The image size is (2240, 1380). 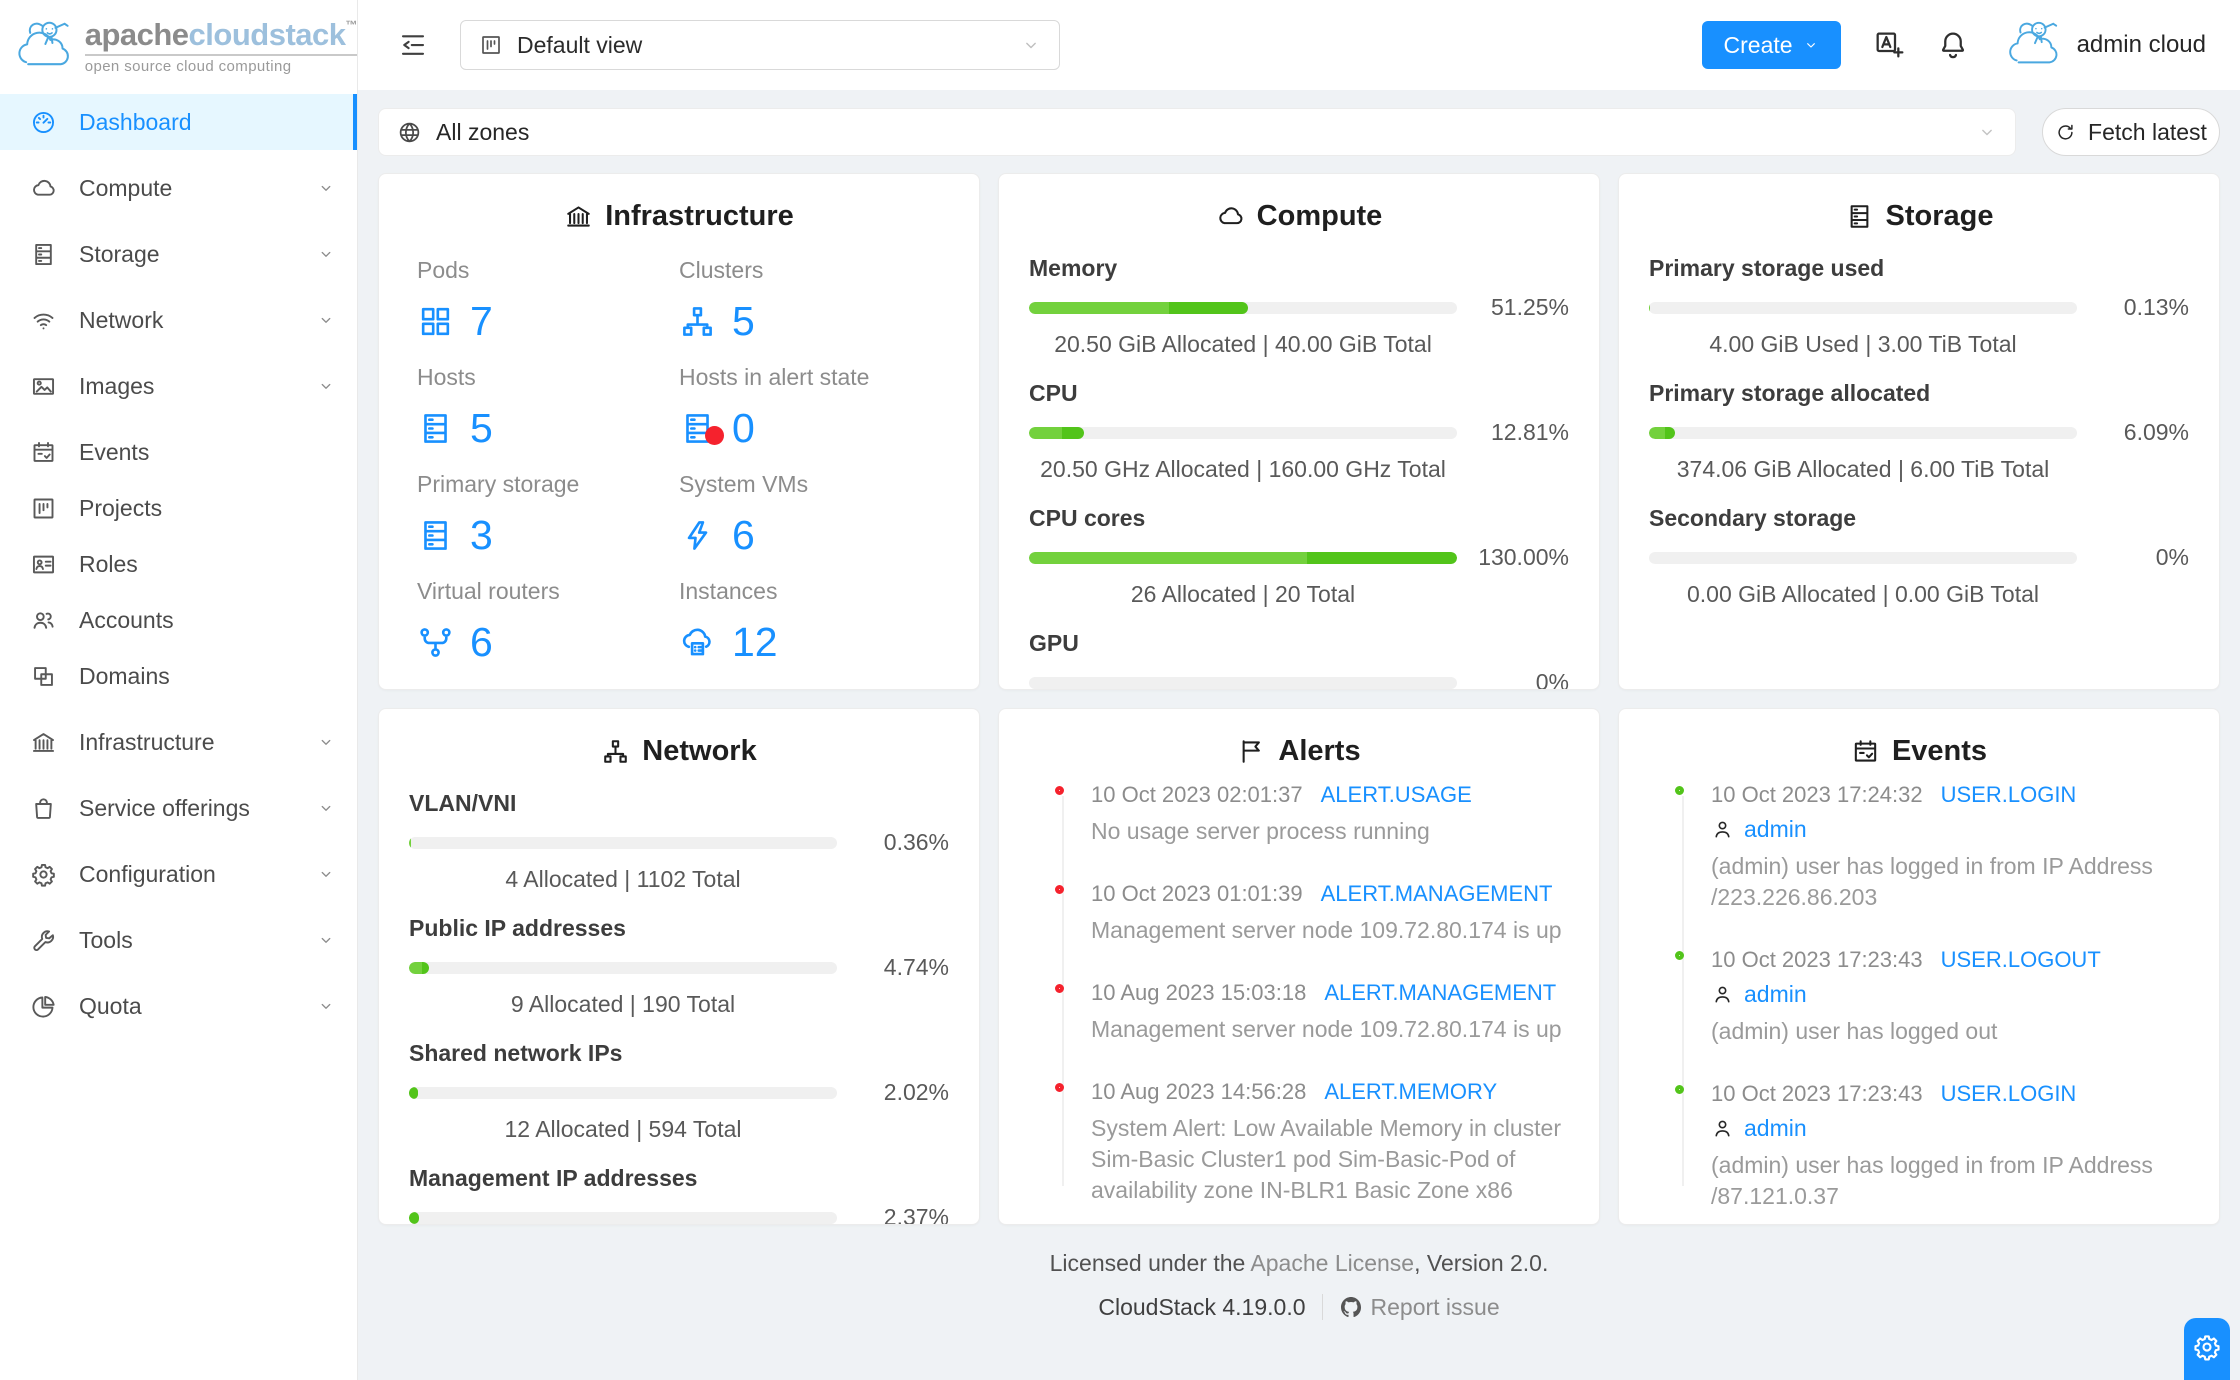 I want to click on meter-caption: 4 Allocated | 1102 Total, so click(x=623, y=879).